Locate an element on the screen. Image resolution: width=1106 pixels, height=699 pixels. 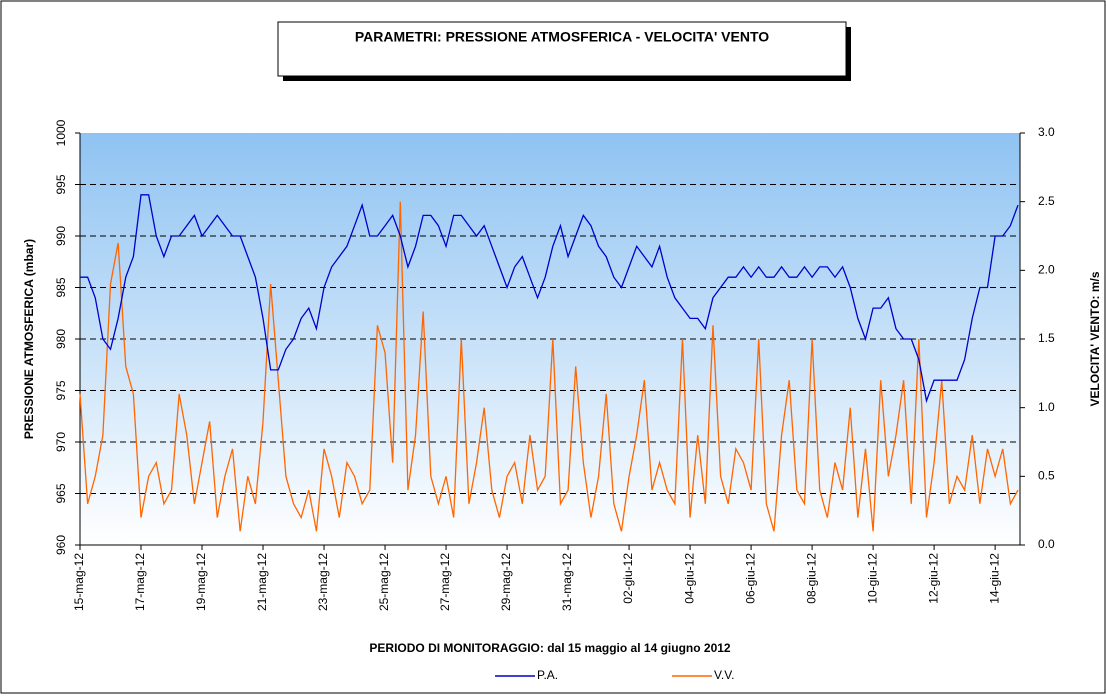
y2-tick-label: 2.5 is located at coordinates (1046, 201).